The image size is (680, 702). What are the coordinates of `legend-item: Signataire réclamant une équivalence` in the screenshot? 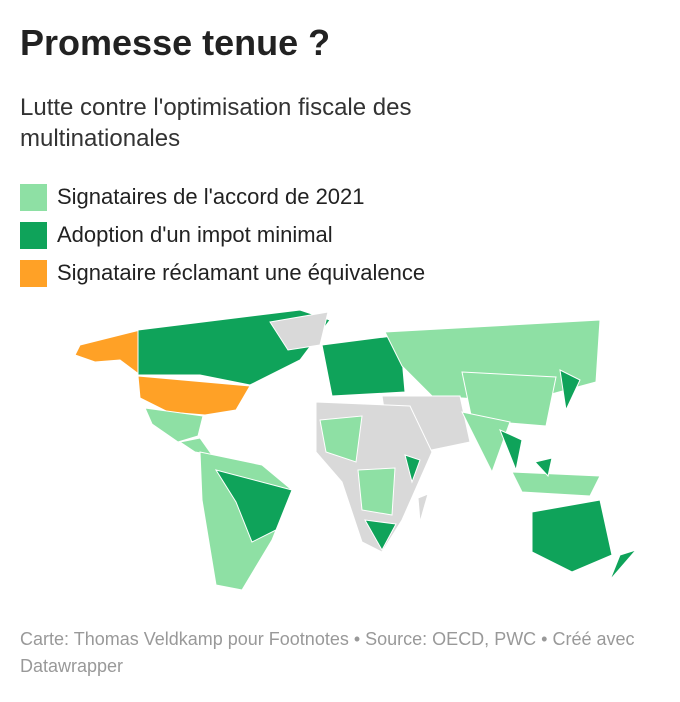 It's located at (222, 273).